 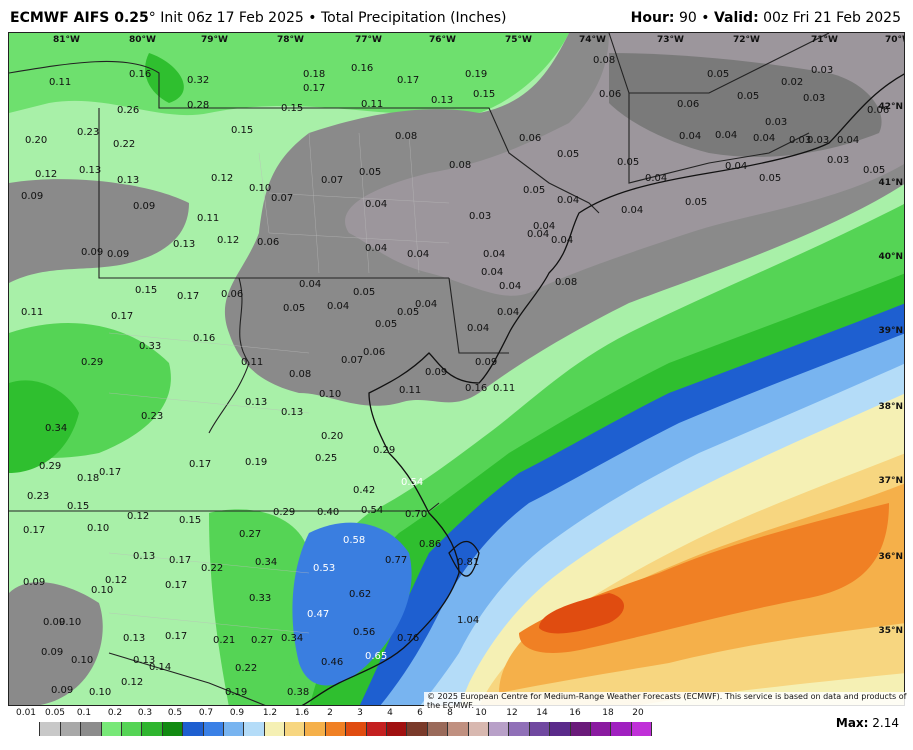 What do you see at coordinates (890, 557) in the screenshot?
I see `lat-label: 36°N` at bounding box center [890, 557].